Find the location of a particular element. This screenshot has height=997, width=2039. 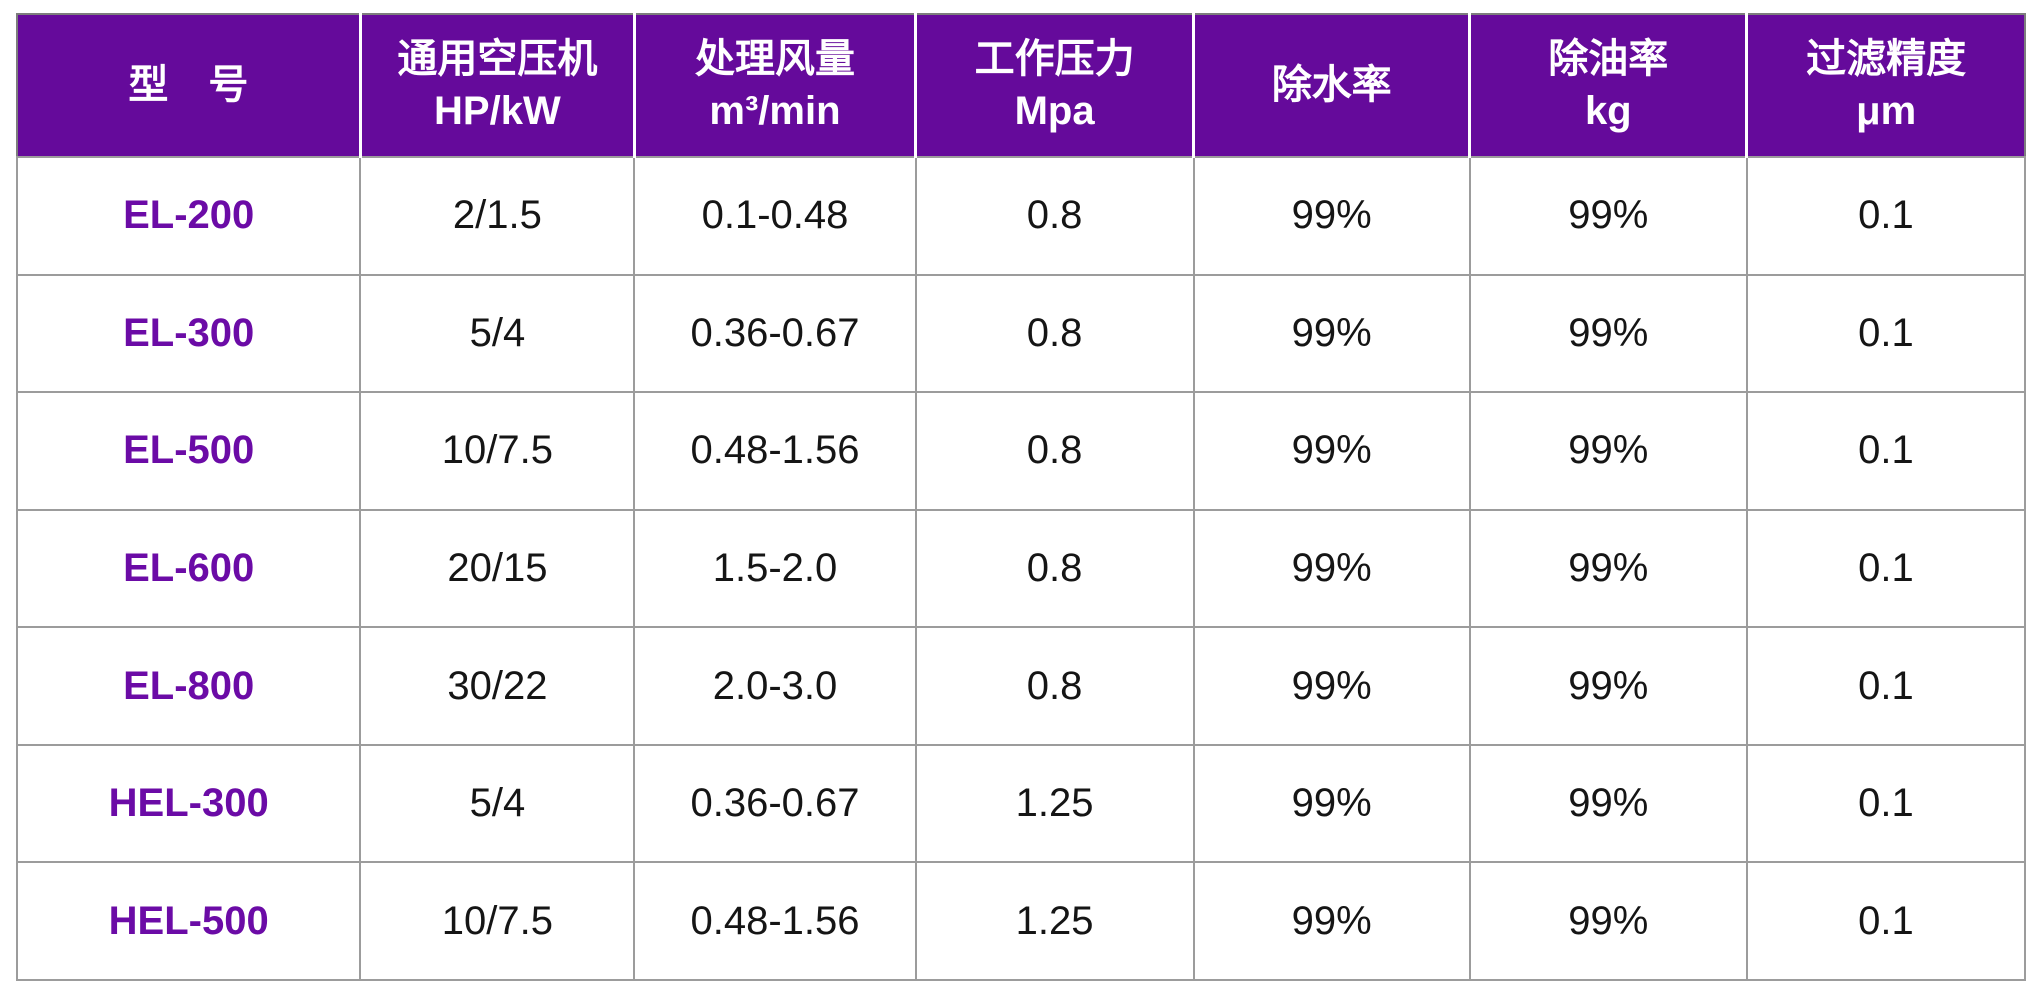

table-row: EL-200 2/1.5 0.1-0.48 0.8 99% 99% 0.1 is located at coordinates (1021, 216).